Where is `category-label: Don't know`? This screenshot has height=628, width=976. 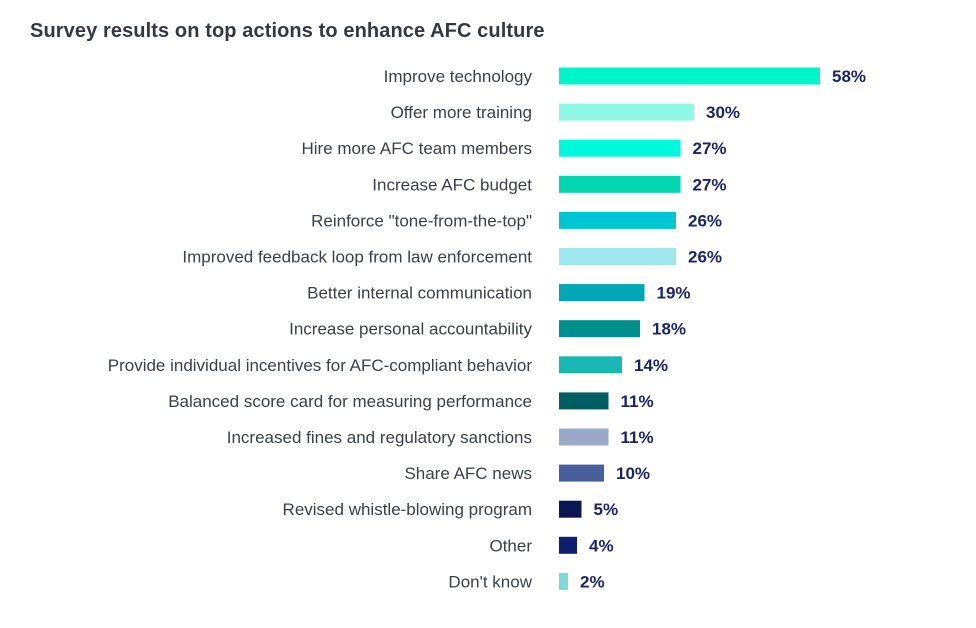
category-label: Don't know is located at coordinates (490, 581).